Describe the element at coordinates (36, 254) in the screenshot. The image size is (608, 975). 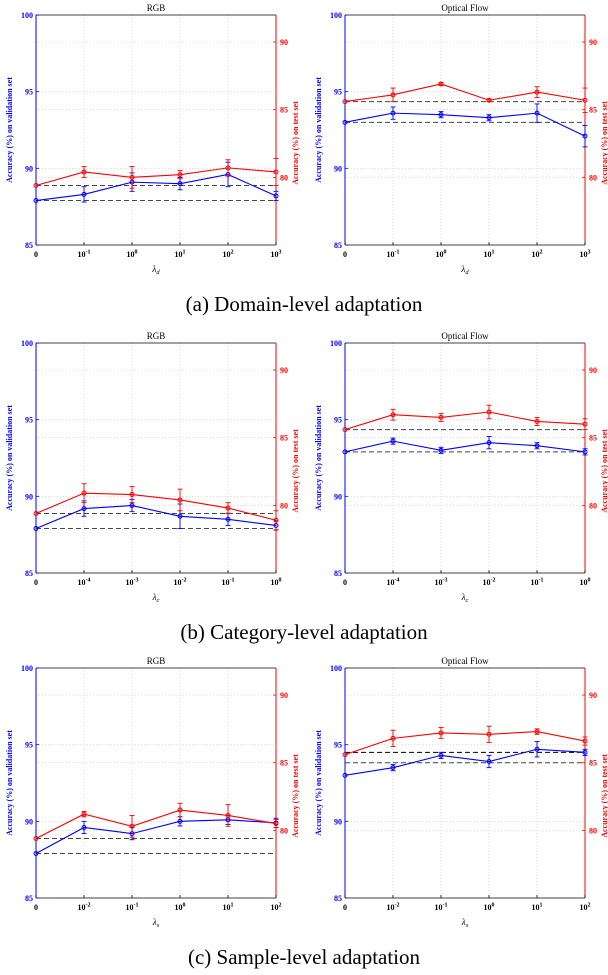
I see `x-tick-label: 0` at that location.